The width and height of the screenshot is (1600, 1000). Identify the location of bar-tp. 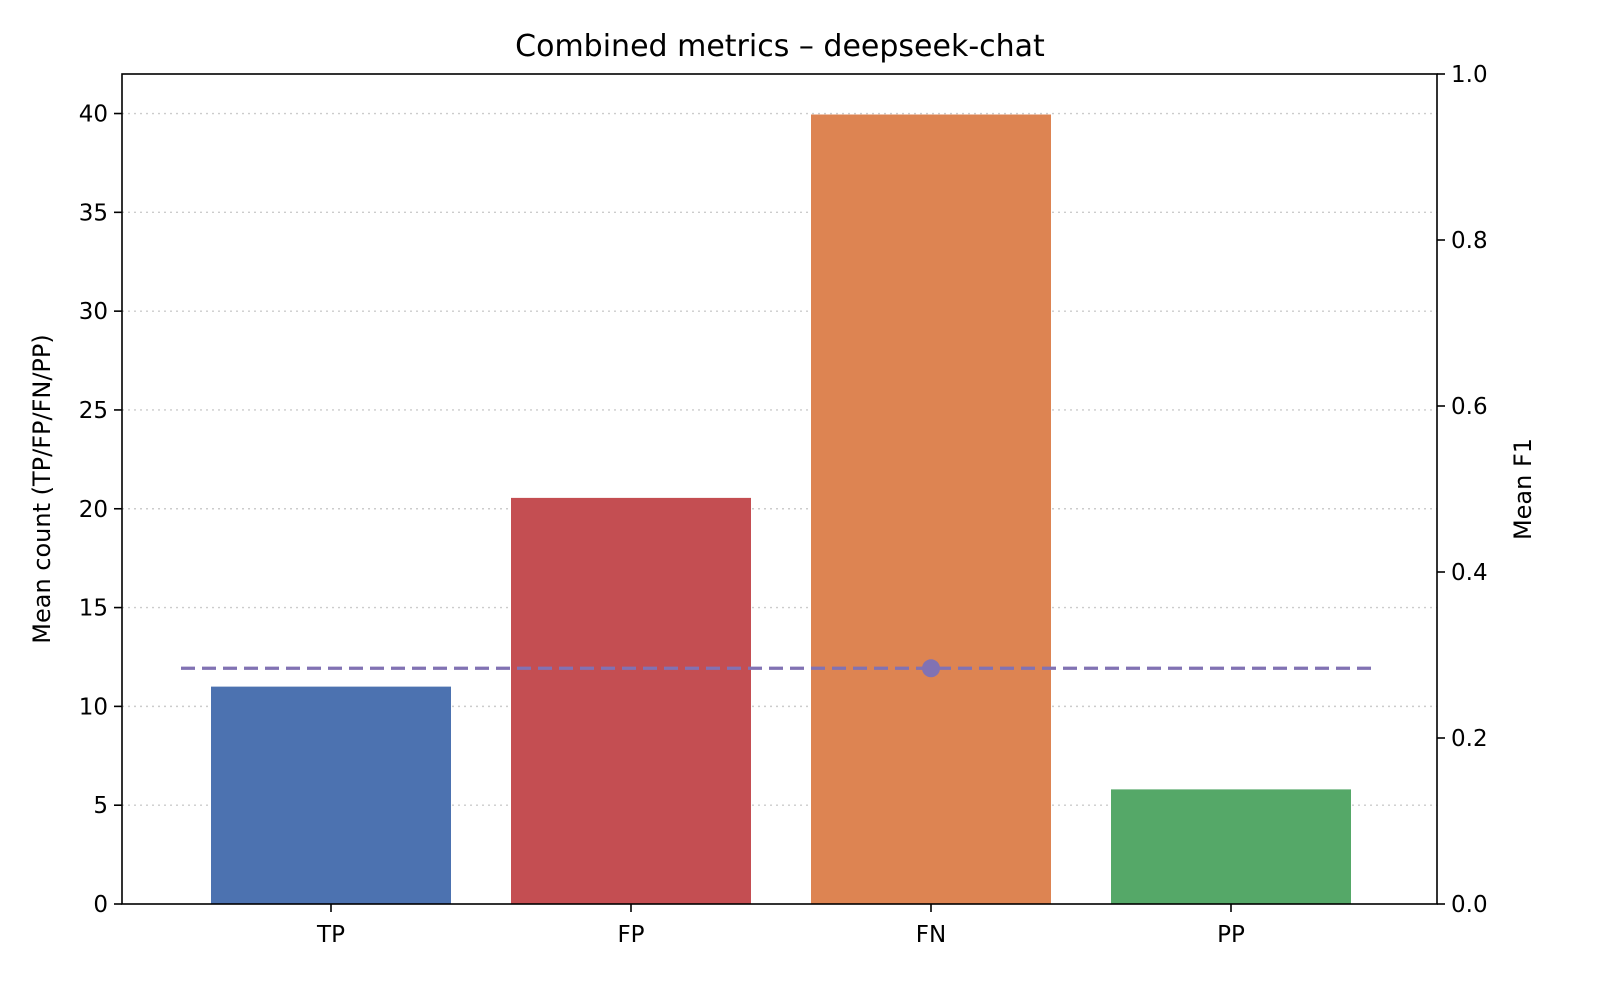
(331, 795).